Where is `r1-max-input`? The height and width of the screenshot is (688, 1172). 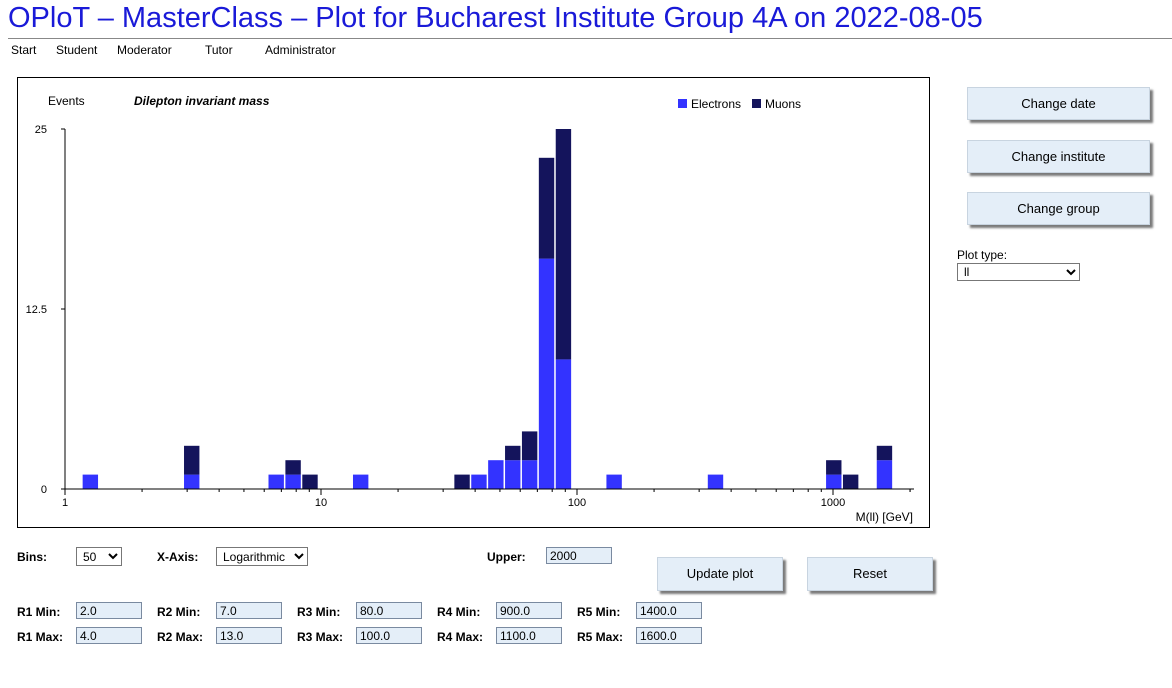 r1-max-input is located at coordinates (109, 635).